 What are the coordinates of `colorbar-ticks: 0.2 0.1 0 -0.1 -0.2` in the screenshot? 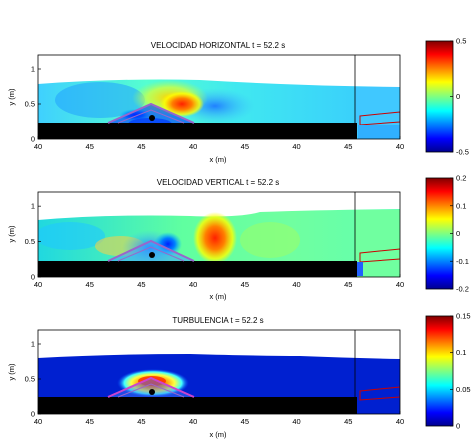 It's located at (459, 234).